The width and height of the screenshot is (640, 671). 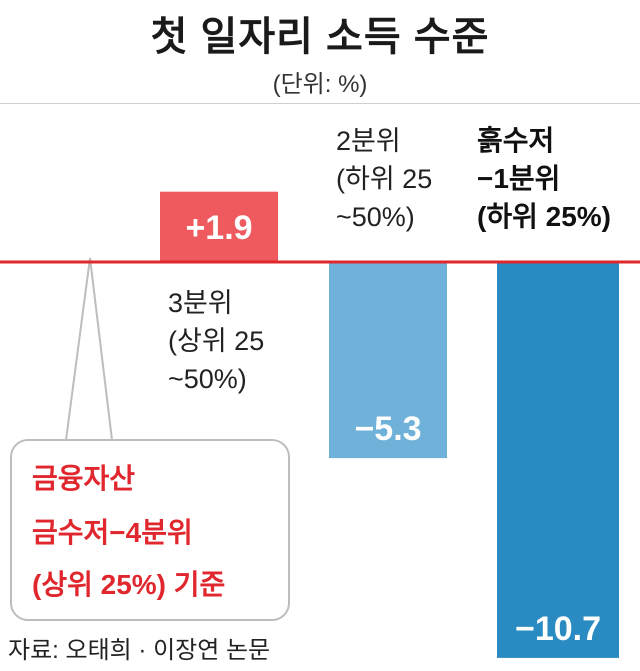 I want to click on chart-title: 첫 일자리 소득 수준, so click(x=320, y=37).